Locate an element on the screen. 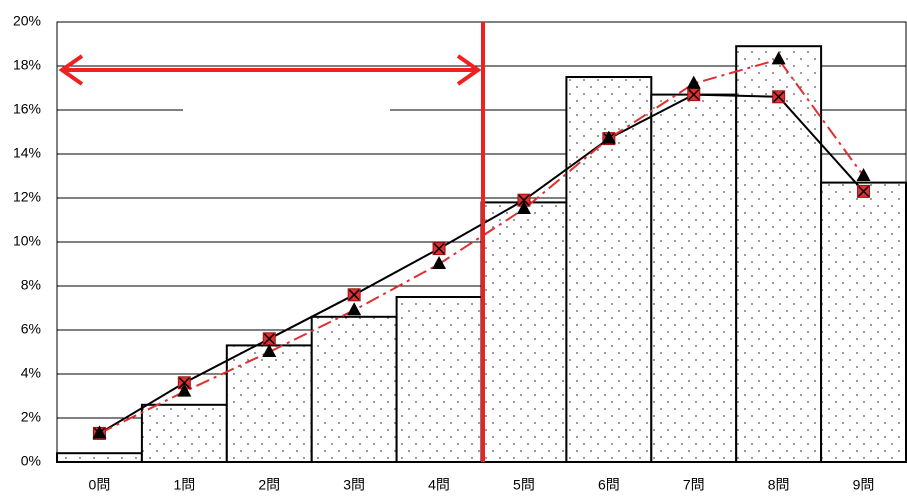 Image resolution: width=907 pixels, height=497 pixels. y-tick-label: 18% is located at coordinates (27, 65).